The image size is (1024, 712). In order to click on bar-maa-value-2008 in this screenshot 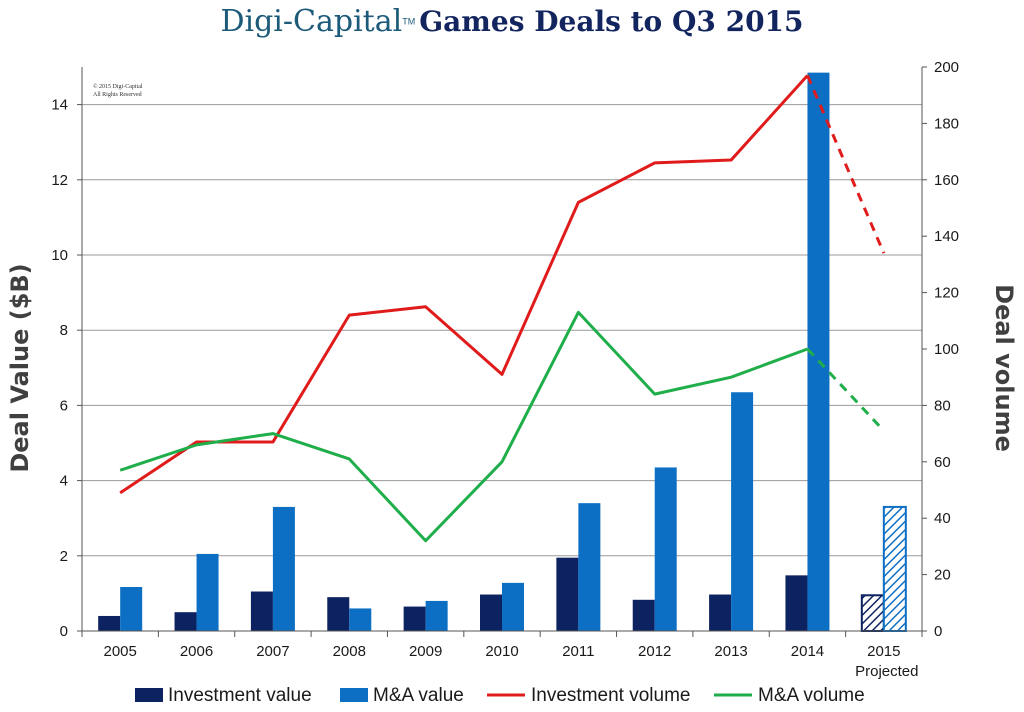, I will do `click(360, 619)`.